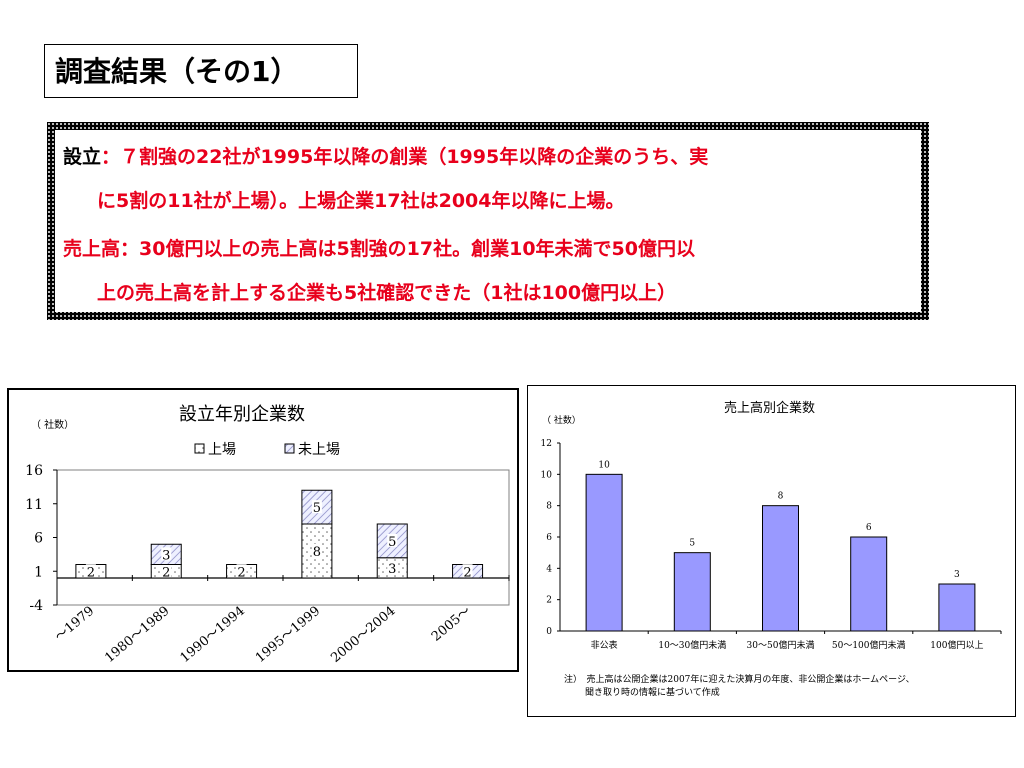  I want to click on legend-swatch-unlisted, so click(289, 448).